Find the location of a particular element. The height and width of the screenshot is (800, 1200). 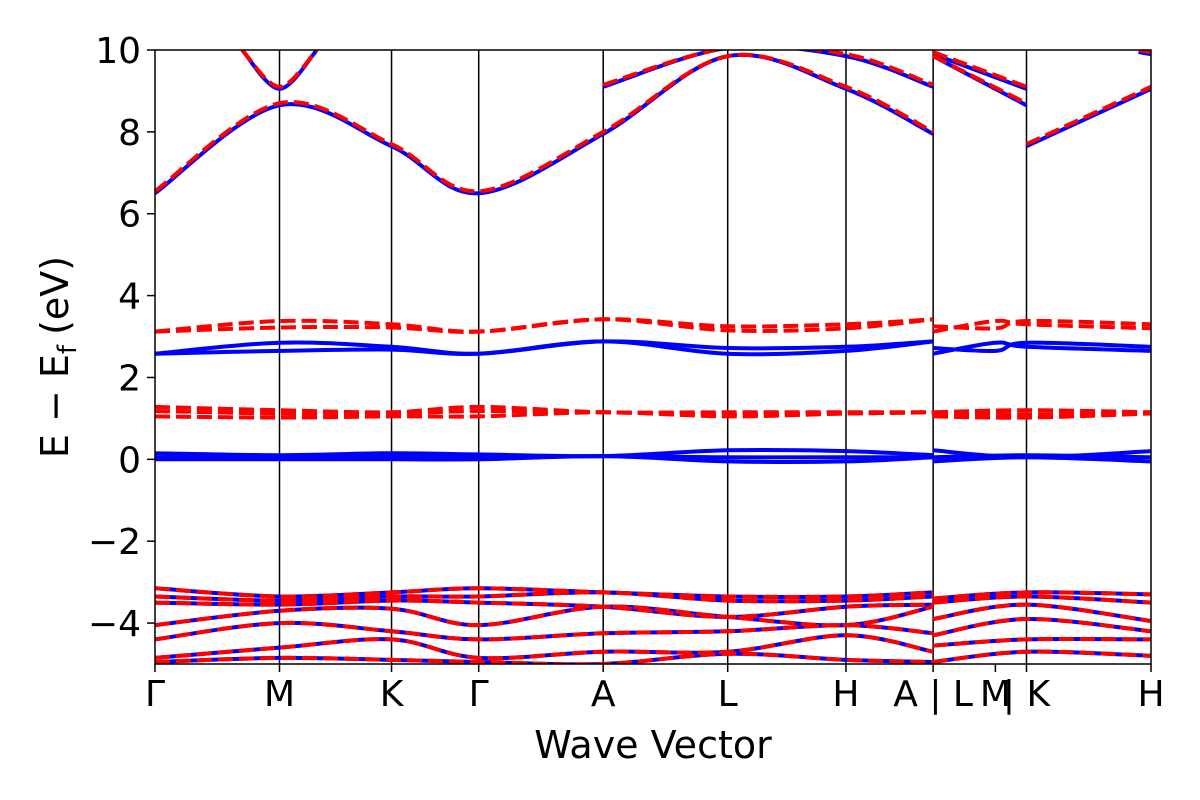

x-axis-label: Wave Vector is located at coordinates (653, 745).